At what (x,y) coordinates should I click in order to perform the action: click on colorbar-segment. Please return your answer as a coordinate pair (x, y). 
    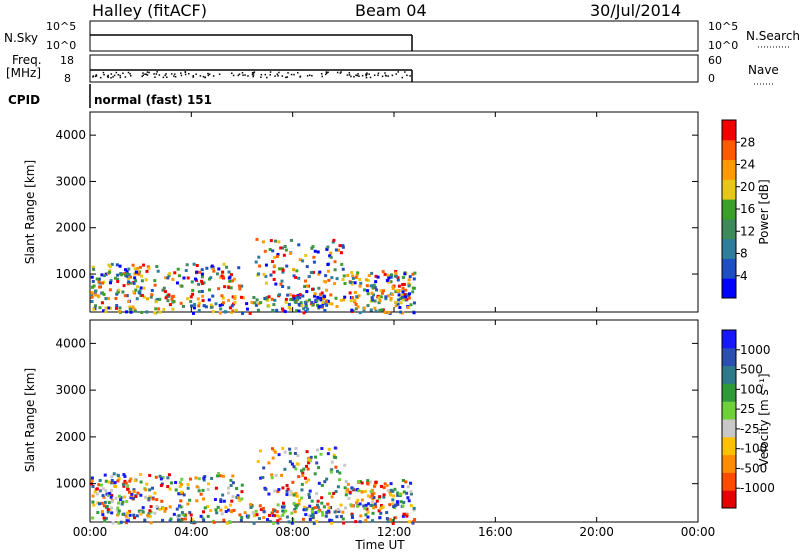
    Looking at the image, I should click on (729, 428).